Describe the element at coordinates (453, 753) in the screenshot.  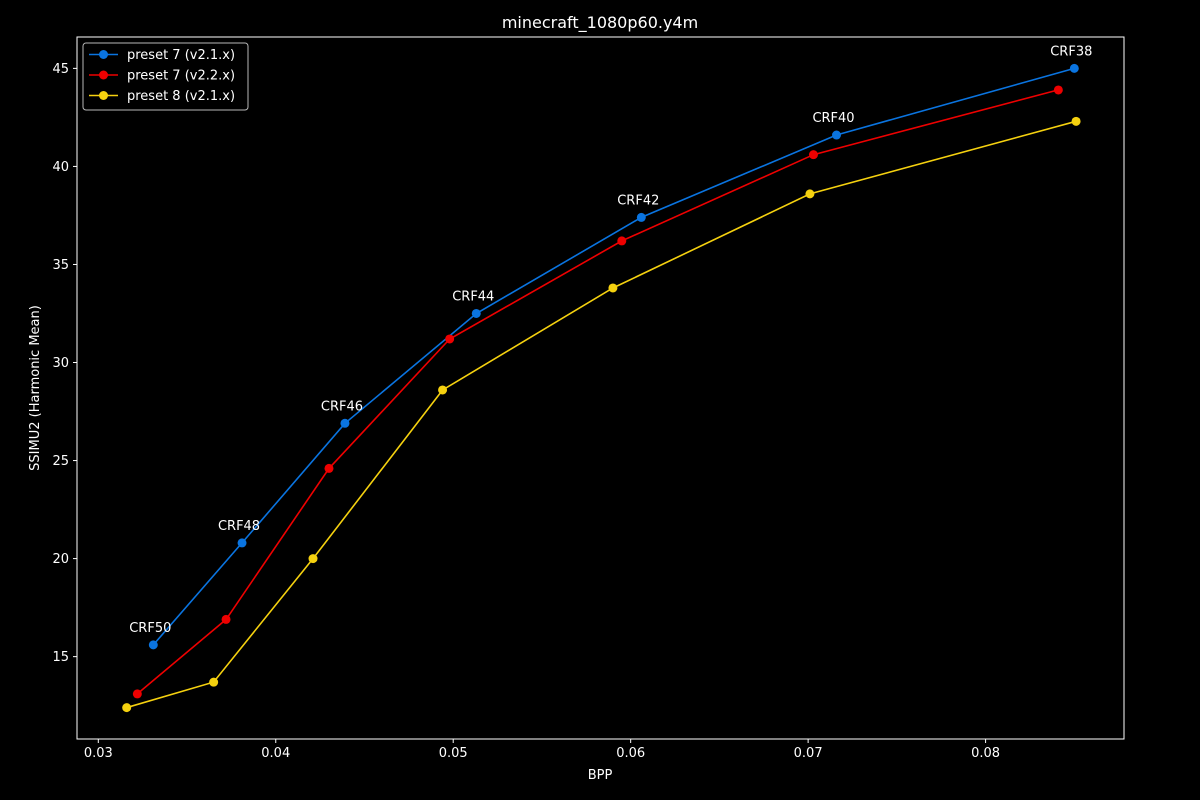
I see `x-tick-label: 0.05` at that location.